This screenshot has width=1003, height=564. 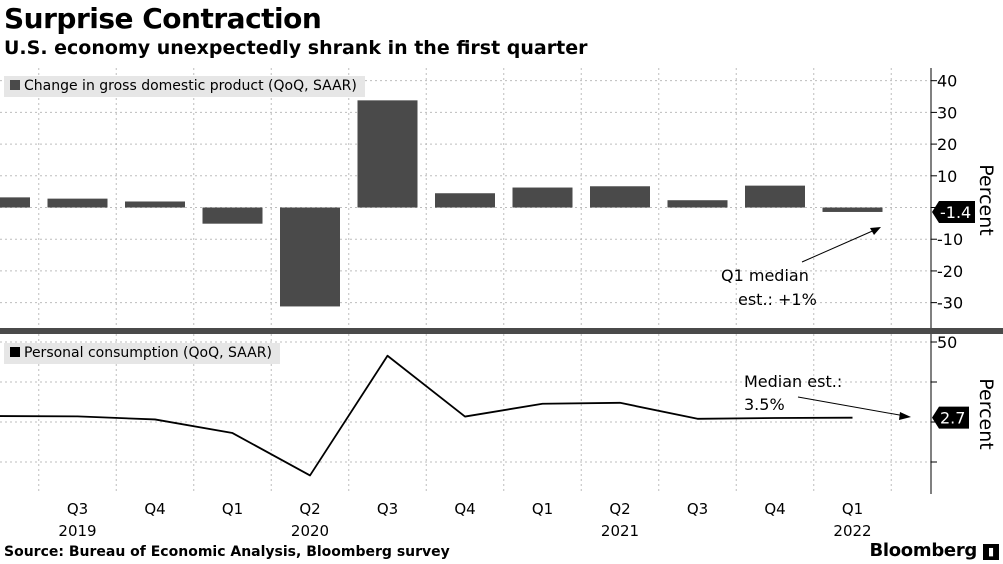 I want to click on gdp-last-value-box, so click(x=953, y=211).